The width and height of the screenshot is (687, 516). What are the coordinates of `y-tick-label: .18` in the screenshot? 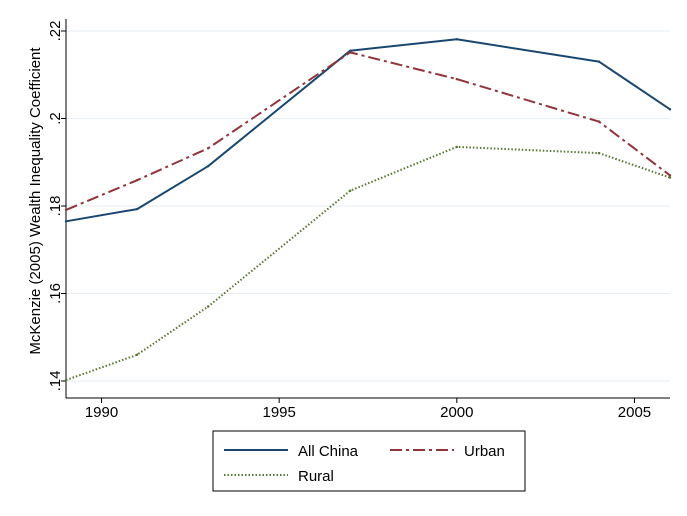 It's located at (55, 206).